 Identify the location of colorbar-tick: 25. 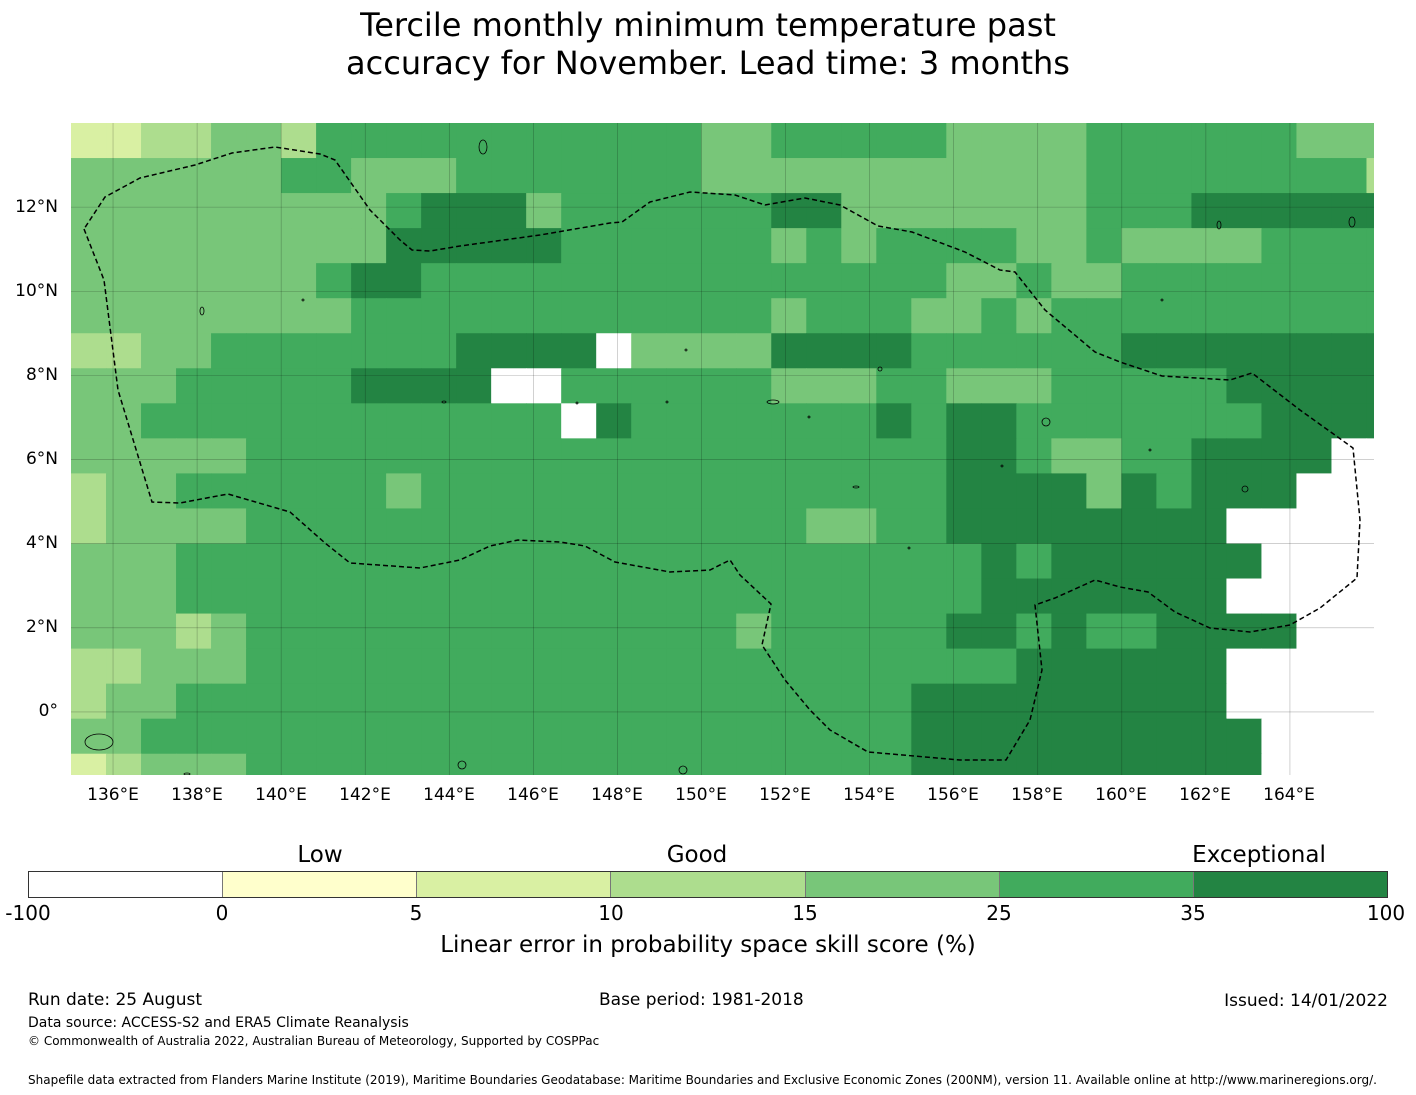
(999, 913).